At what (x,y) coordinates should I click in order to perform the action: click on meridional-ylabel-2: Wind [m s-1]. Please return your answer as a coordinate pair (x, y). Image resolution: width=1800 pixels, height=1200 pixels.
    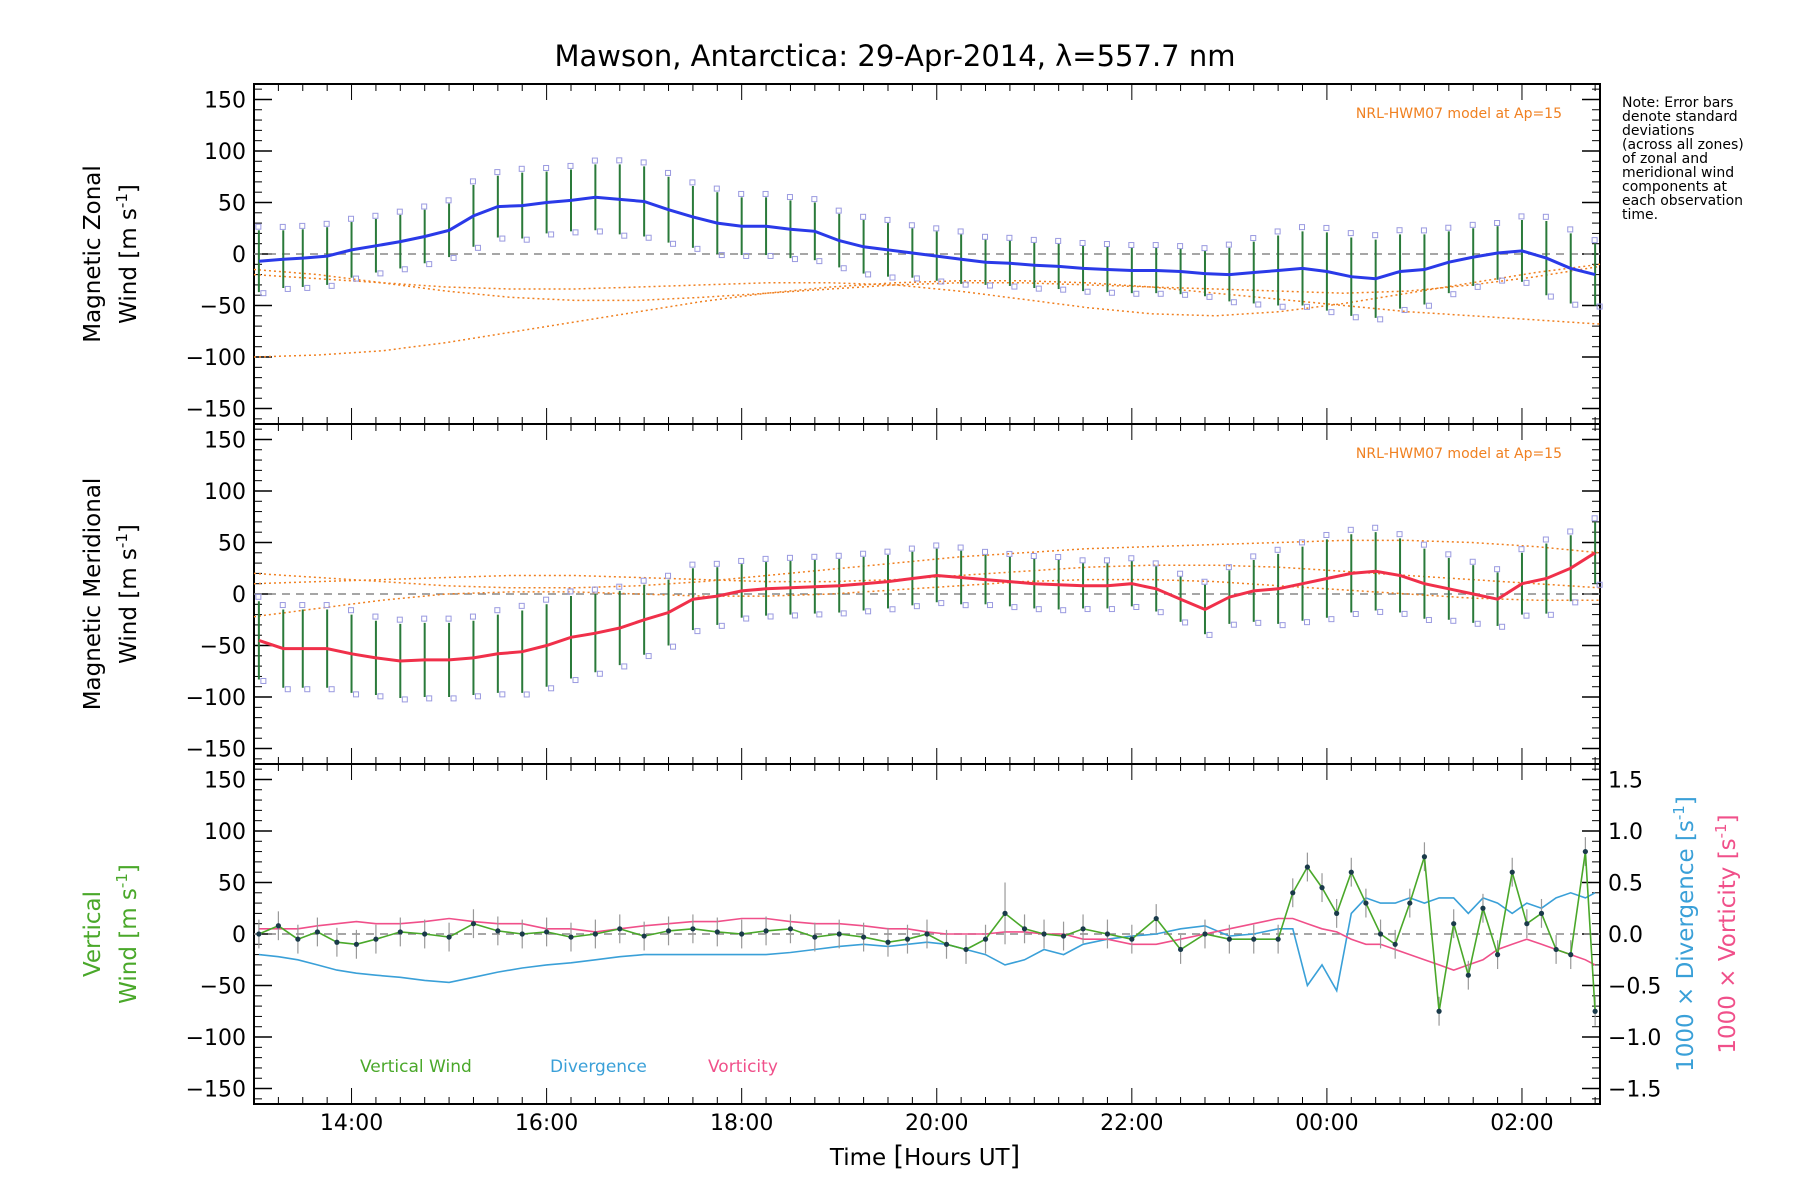
    Looking at the image, I should click on (127, 594).